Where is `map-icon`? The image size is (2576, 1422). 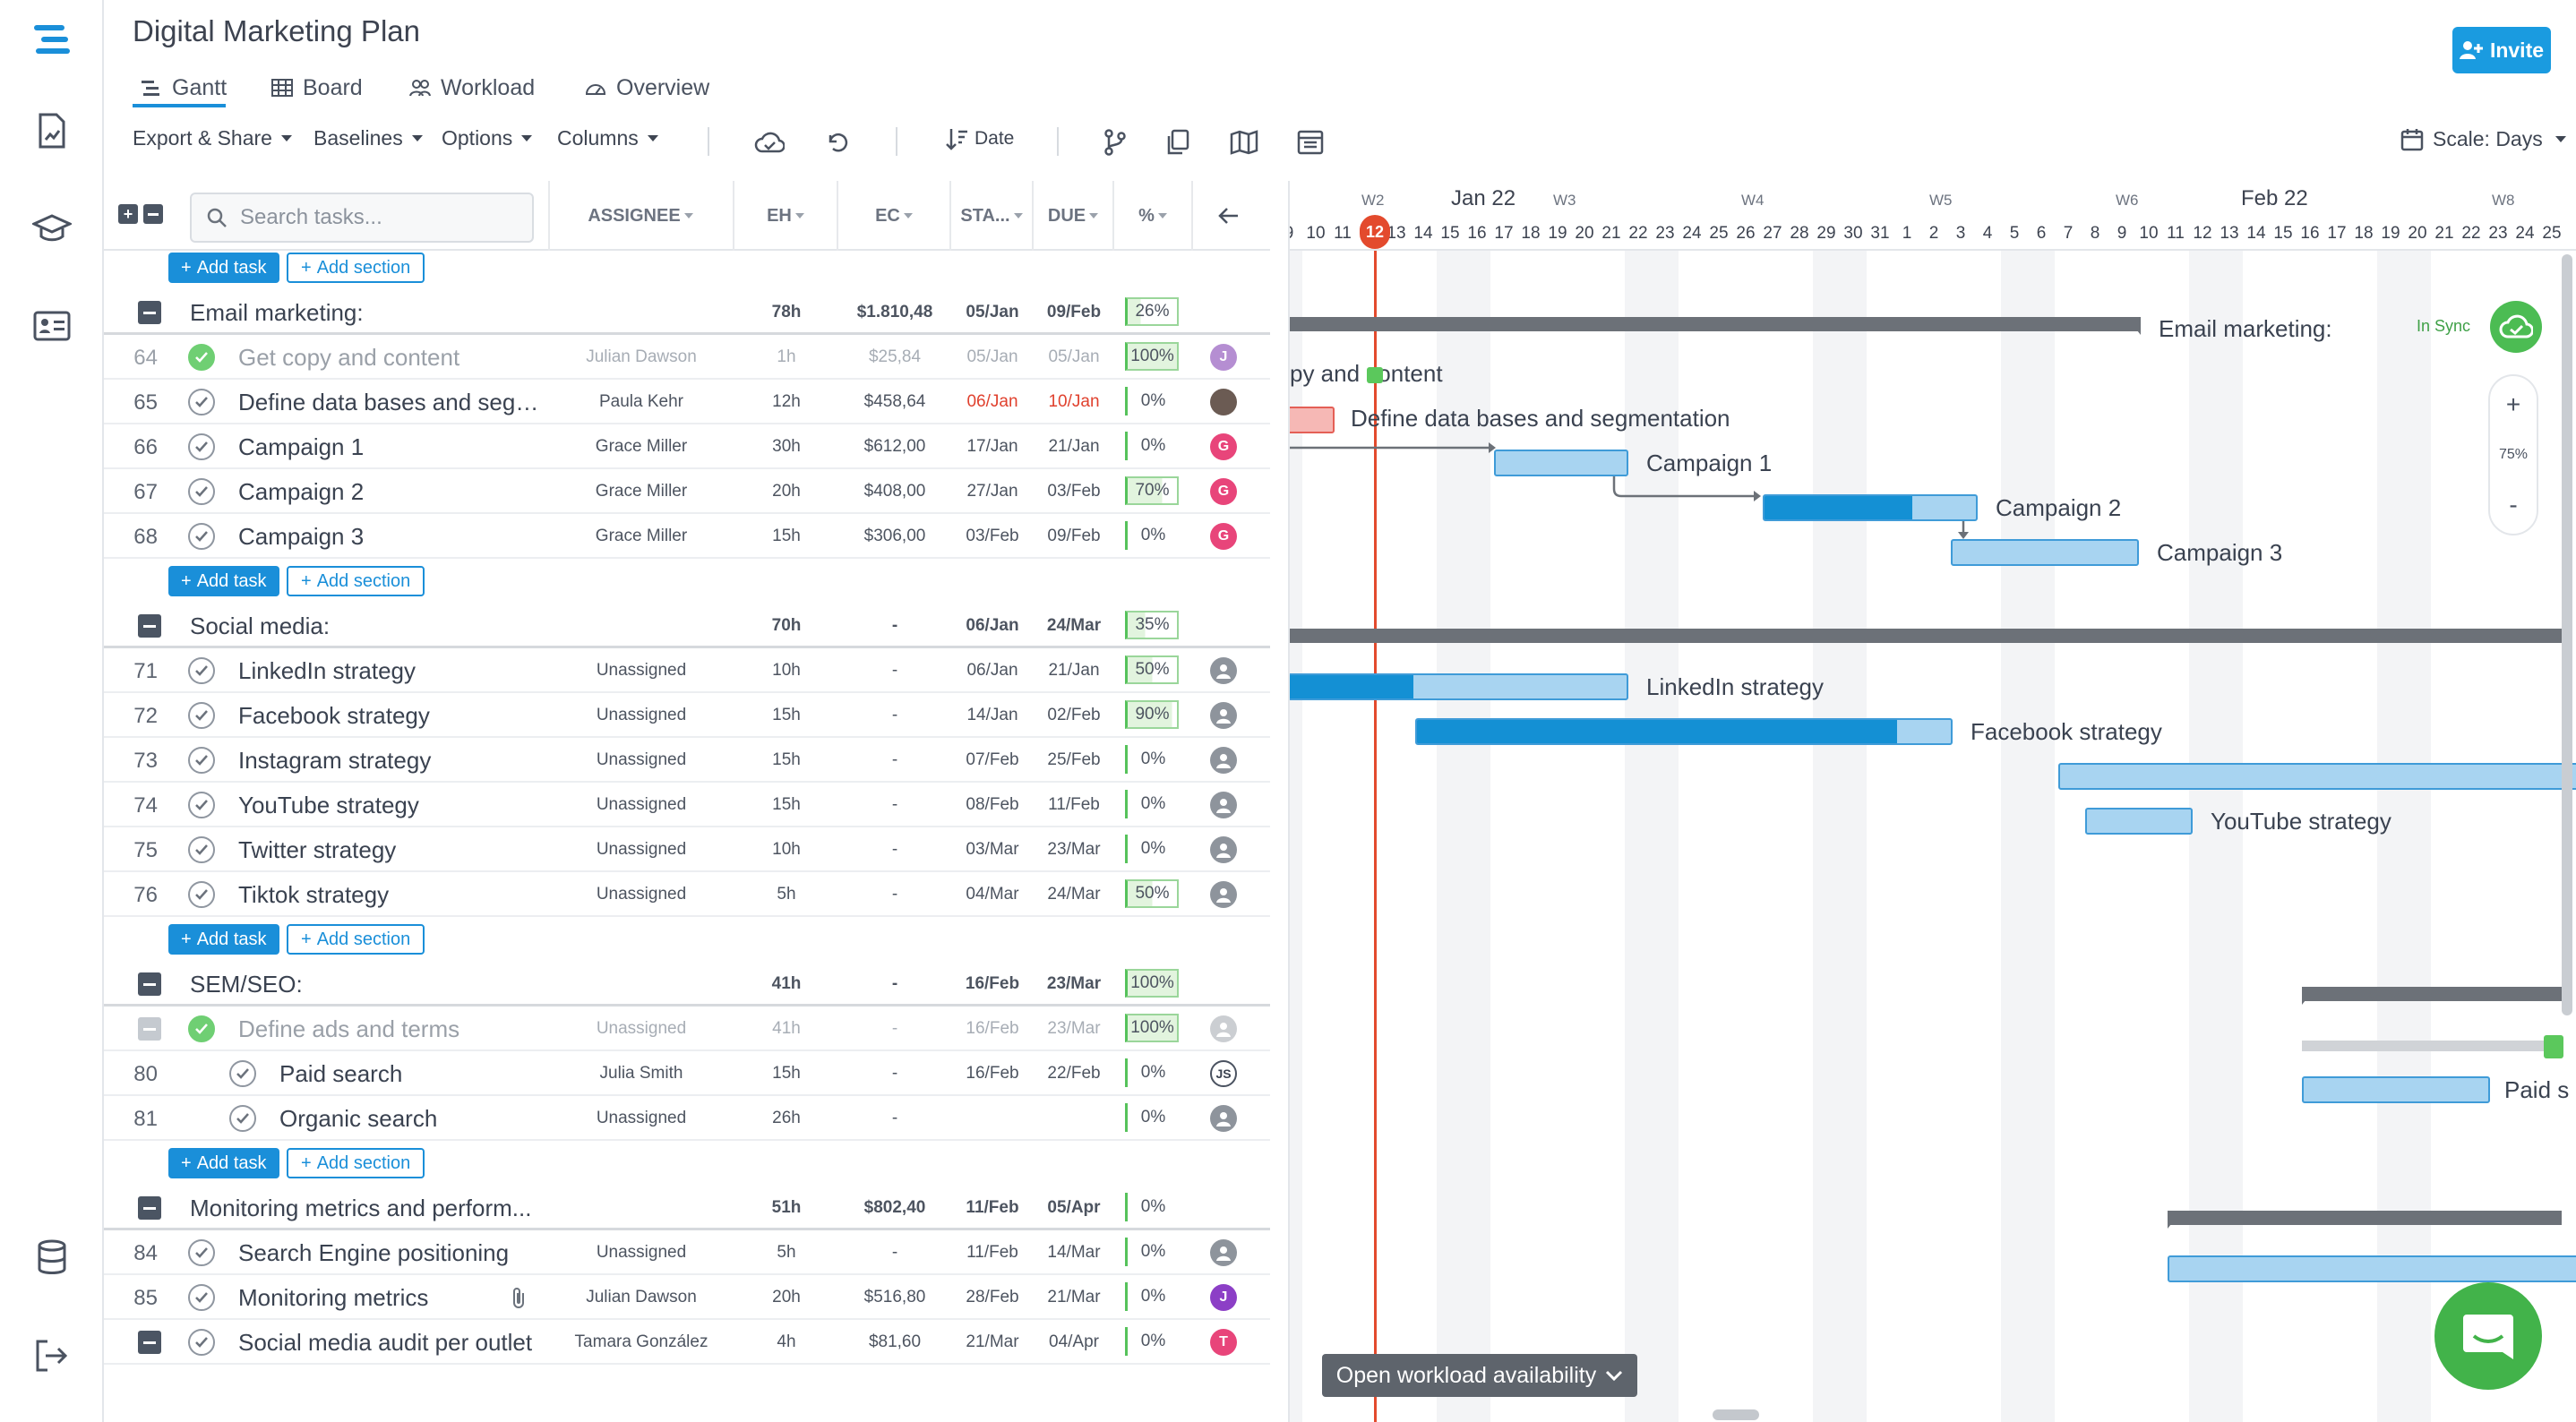 map-icon is located at coordinates (1244, 142).